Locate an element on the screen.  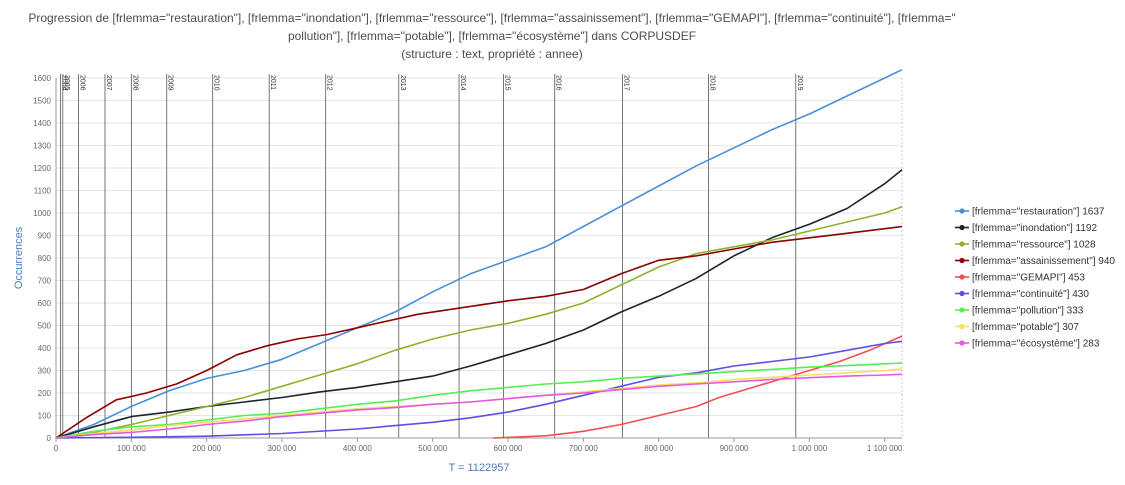
y-axis-title: Occurrences is located at coordinates (19, 257).